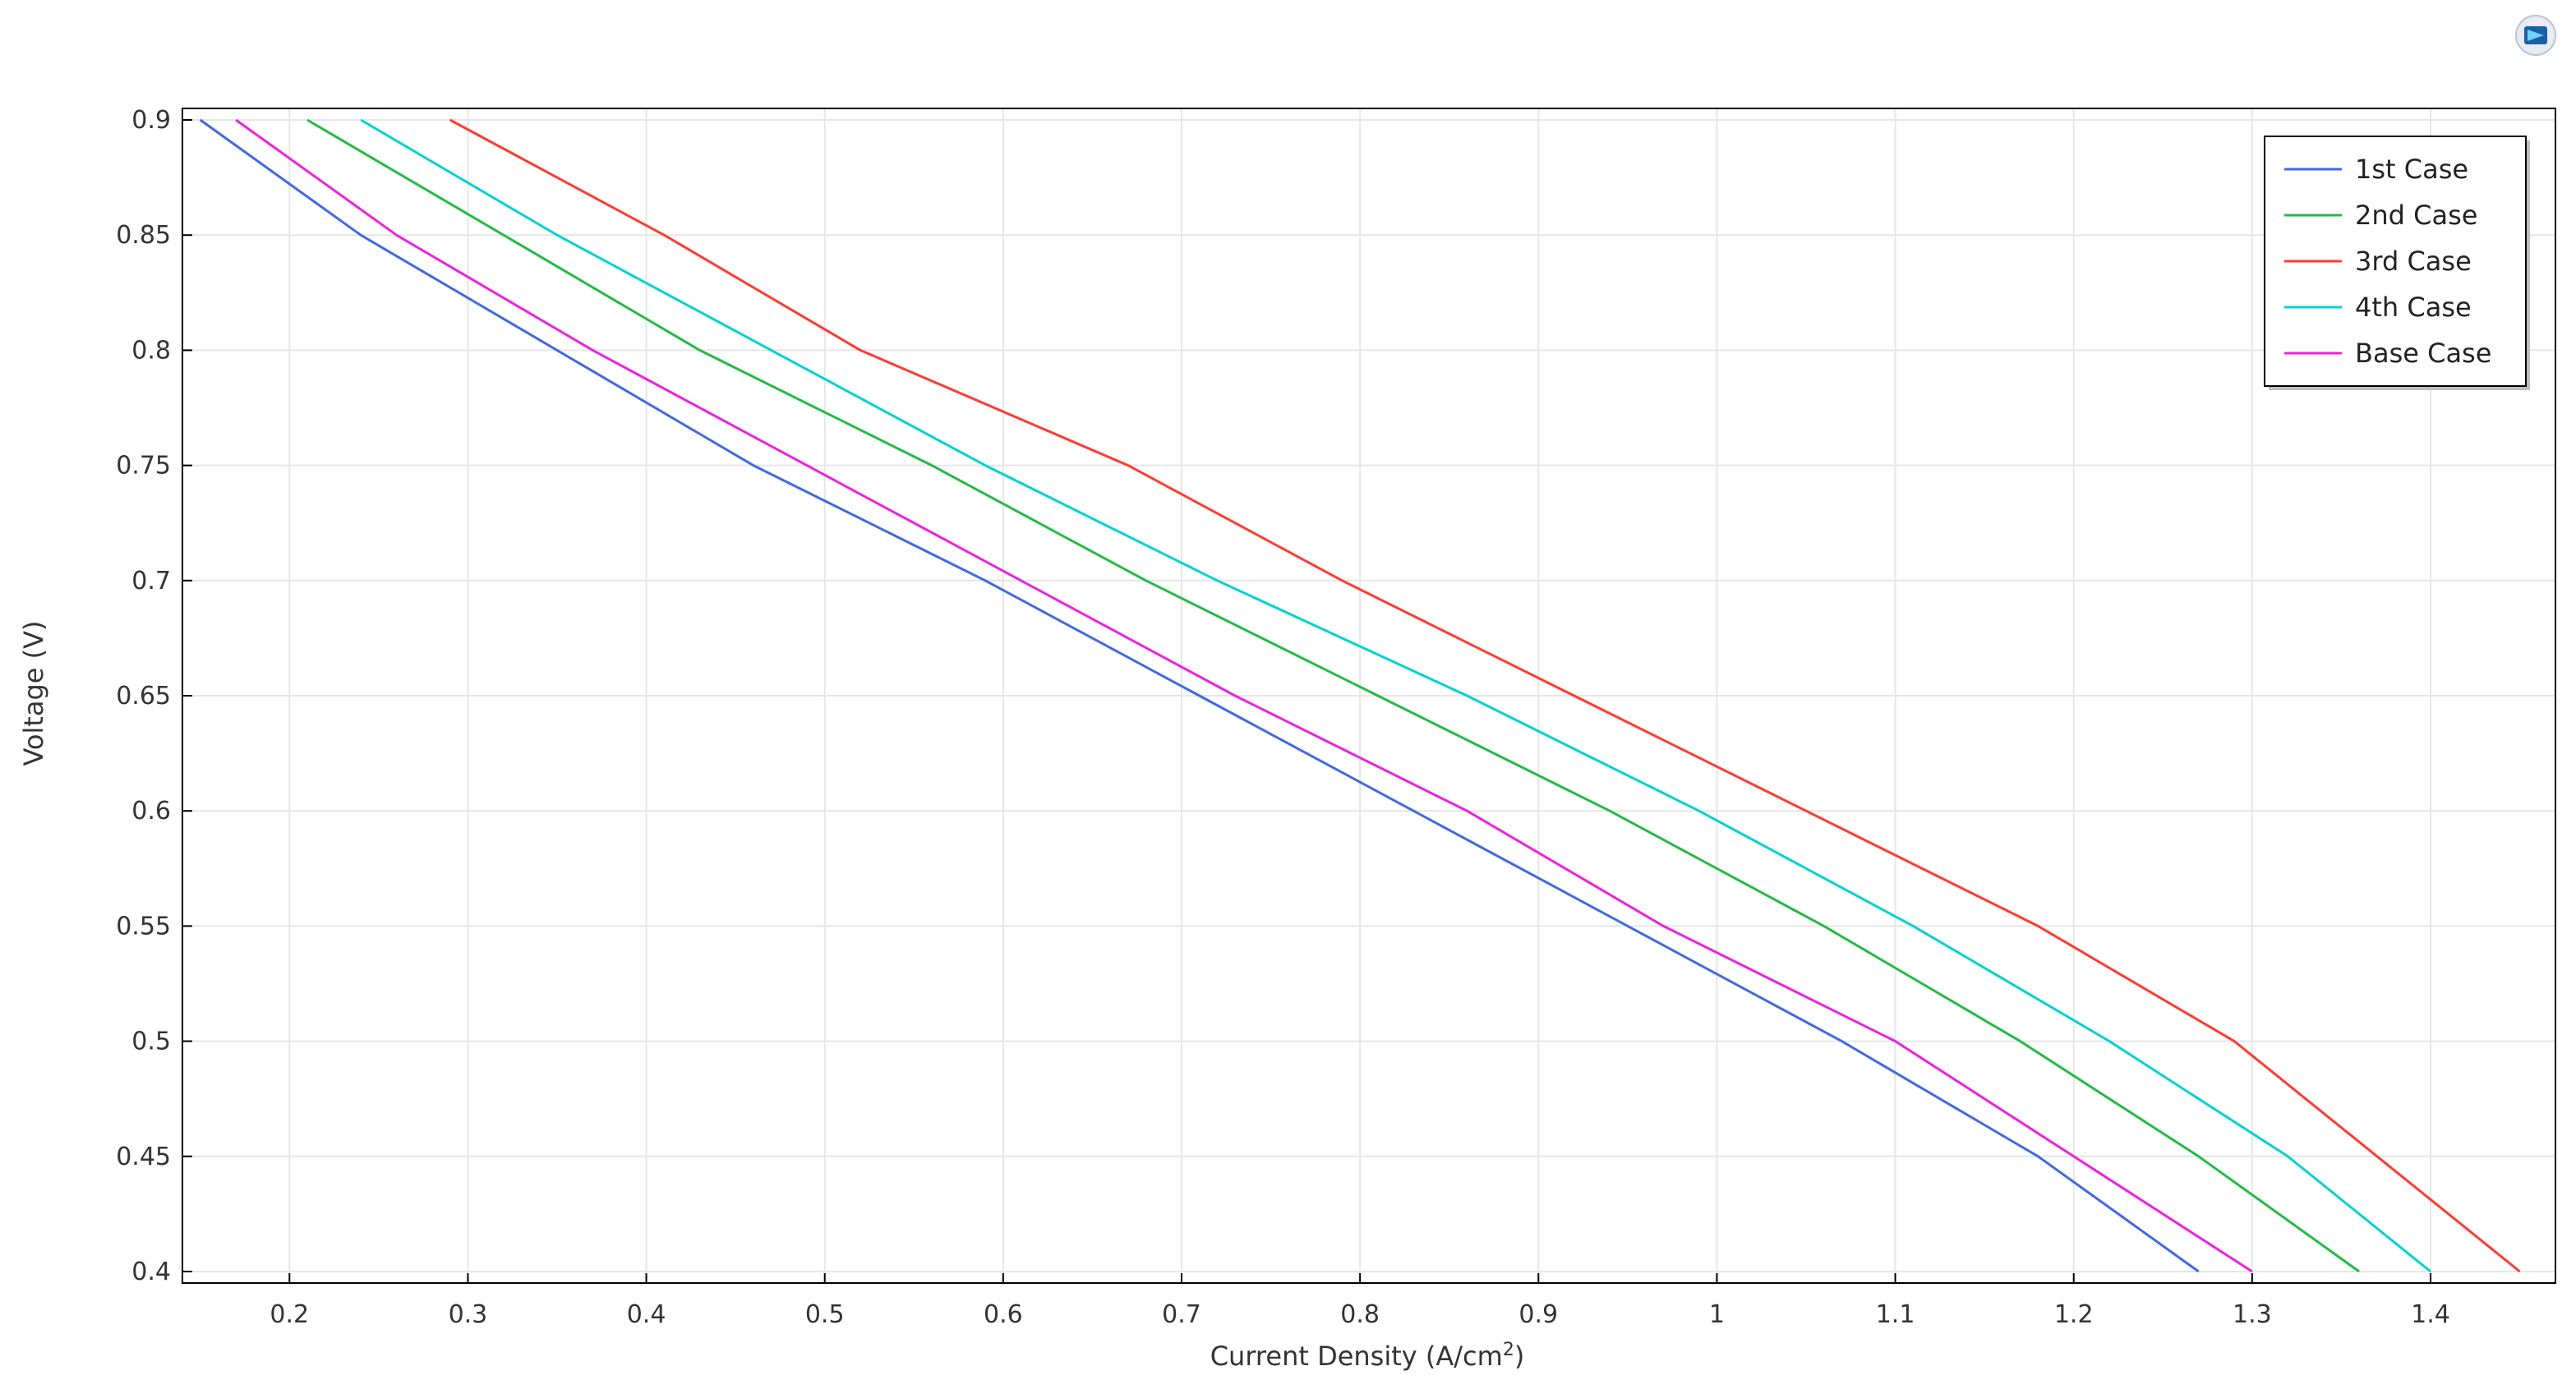 The height and width of the screenshot is (1389, 2576). I want to click on x-axis-label: Current Density (A/cm2), so click(1367, 1356).